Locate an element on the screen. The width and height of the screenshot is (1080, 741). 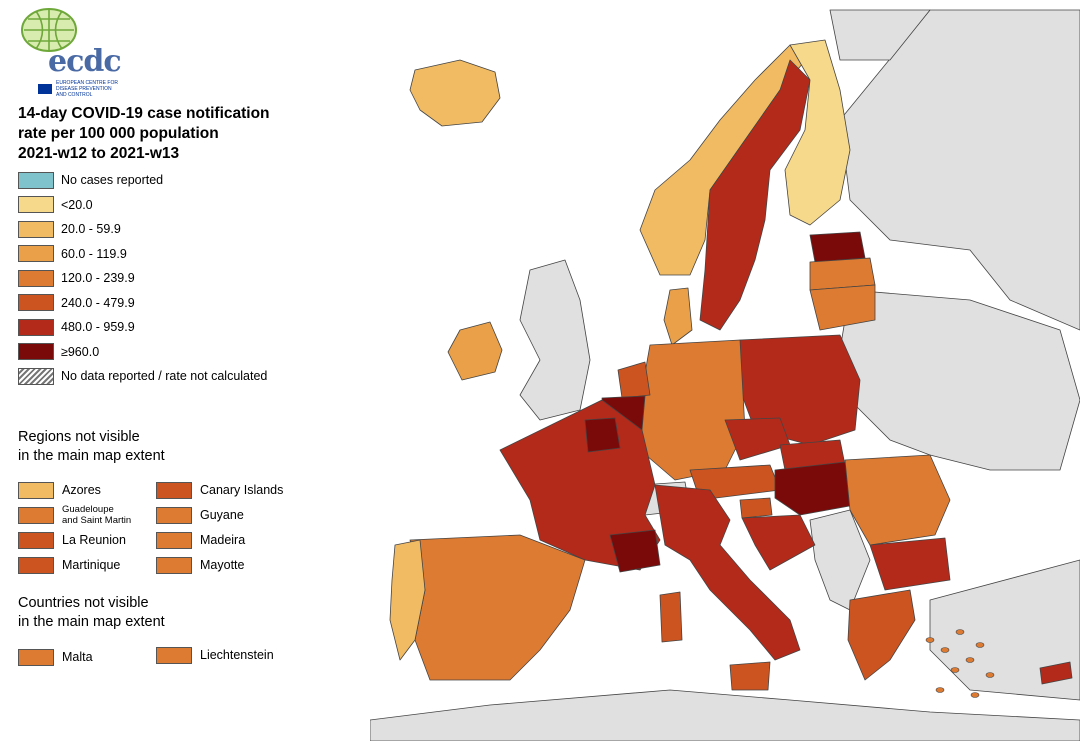
legend-label: No data reported / rate not calculated is located at coordinates (164, 376).